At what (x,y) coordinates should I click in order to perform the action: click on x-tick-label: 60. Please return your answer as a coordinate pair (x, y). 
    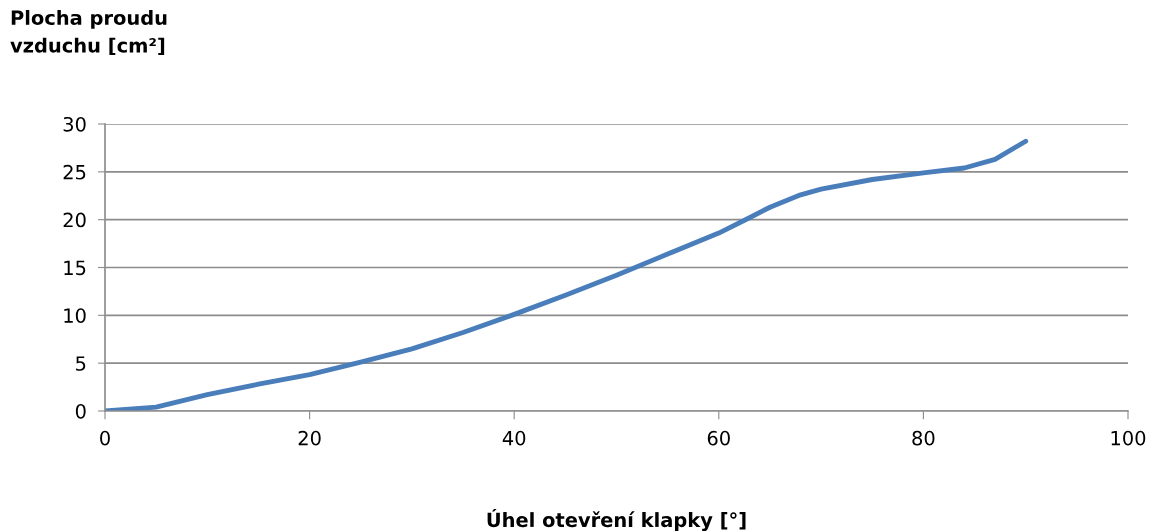
    Looking at the image, I should click on (718, 438).